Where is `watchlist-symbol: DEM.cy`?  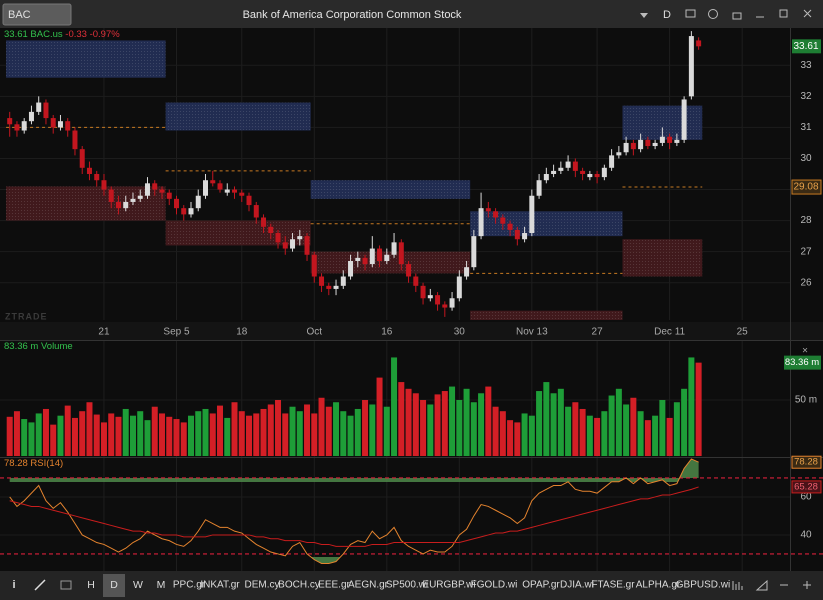 watchlist-symbol: DEM.cy is located at coordinates (262, 585).